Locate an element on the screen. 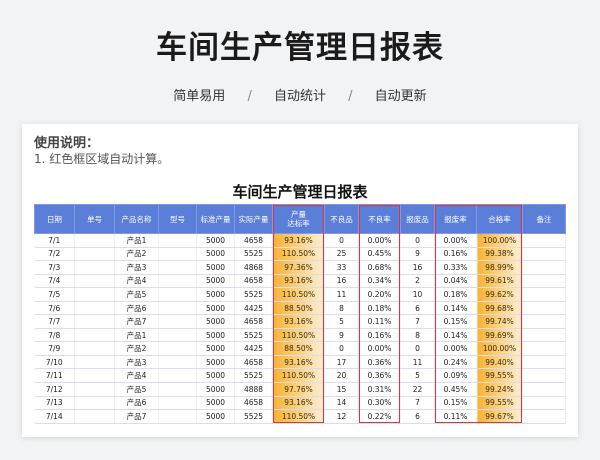 The height and width of the screenshot is (460, 600). cell-pass-rate: 98.99% is located at coordinates (499, 267).